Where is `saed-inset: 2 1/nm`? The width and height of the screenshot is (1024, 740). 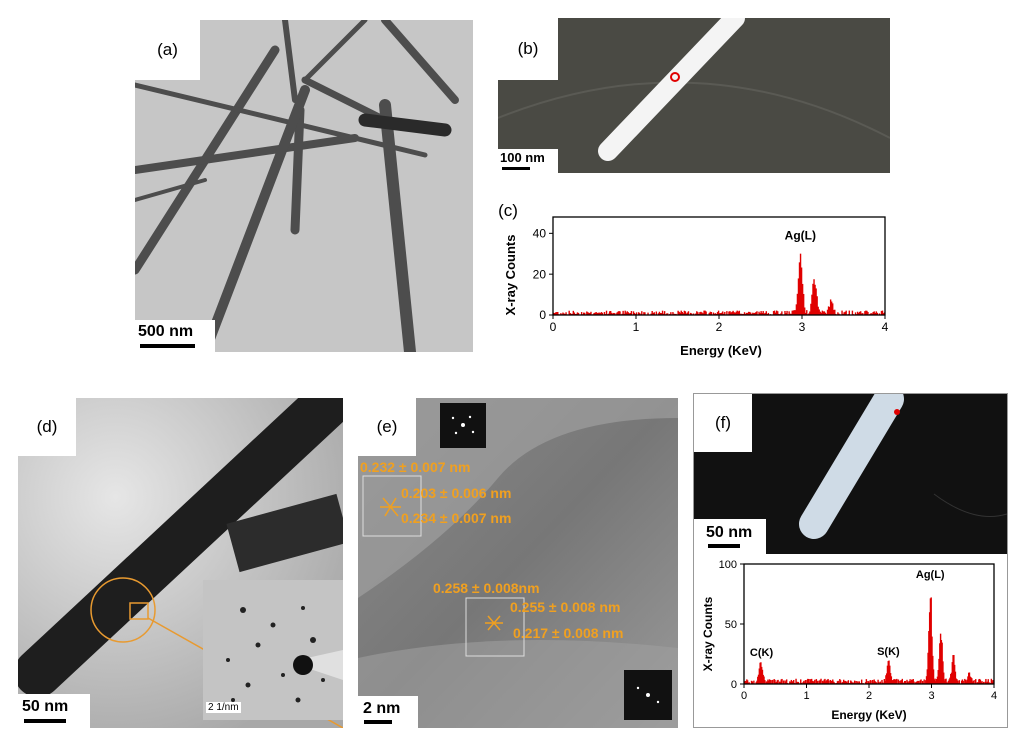
saed-inset: 2 1/nm is located at coordinates (273, 650).